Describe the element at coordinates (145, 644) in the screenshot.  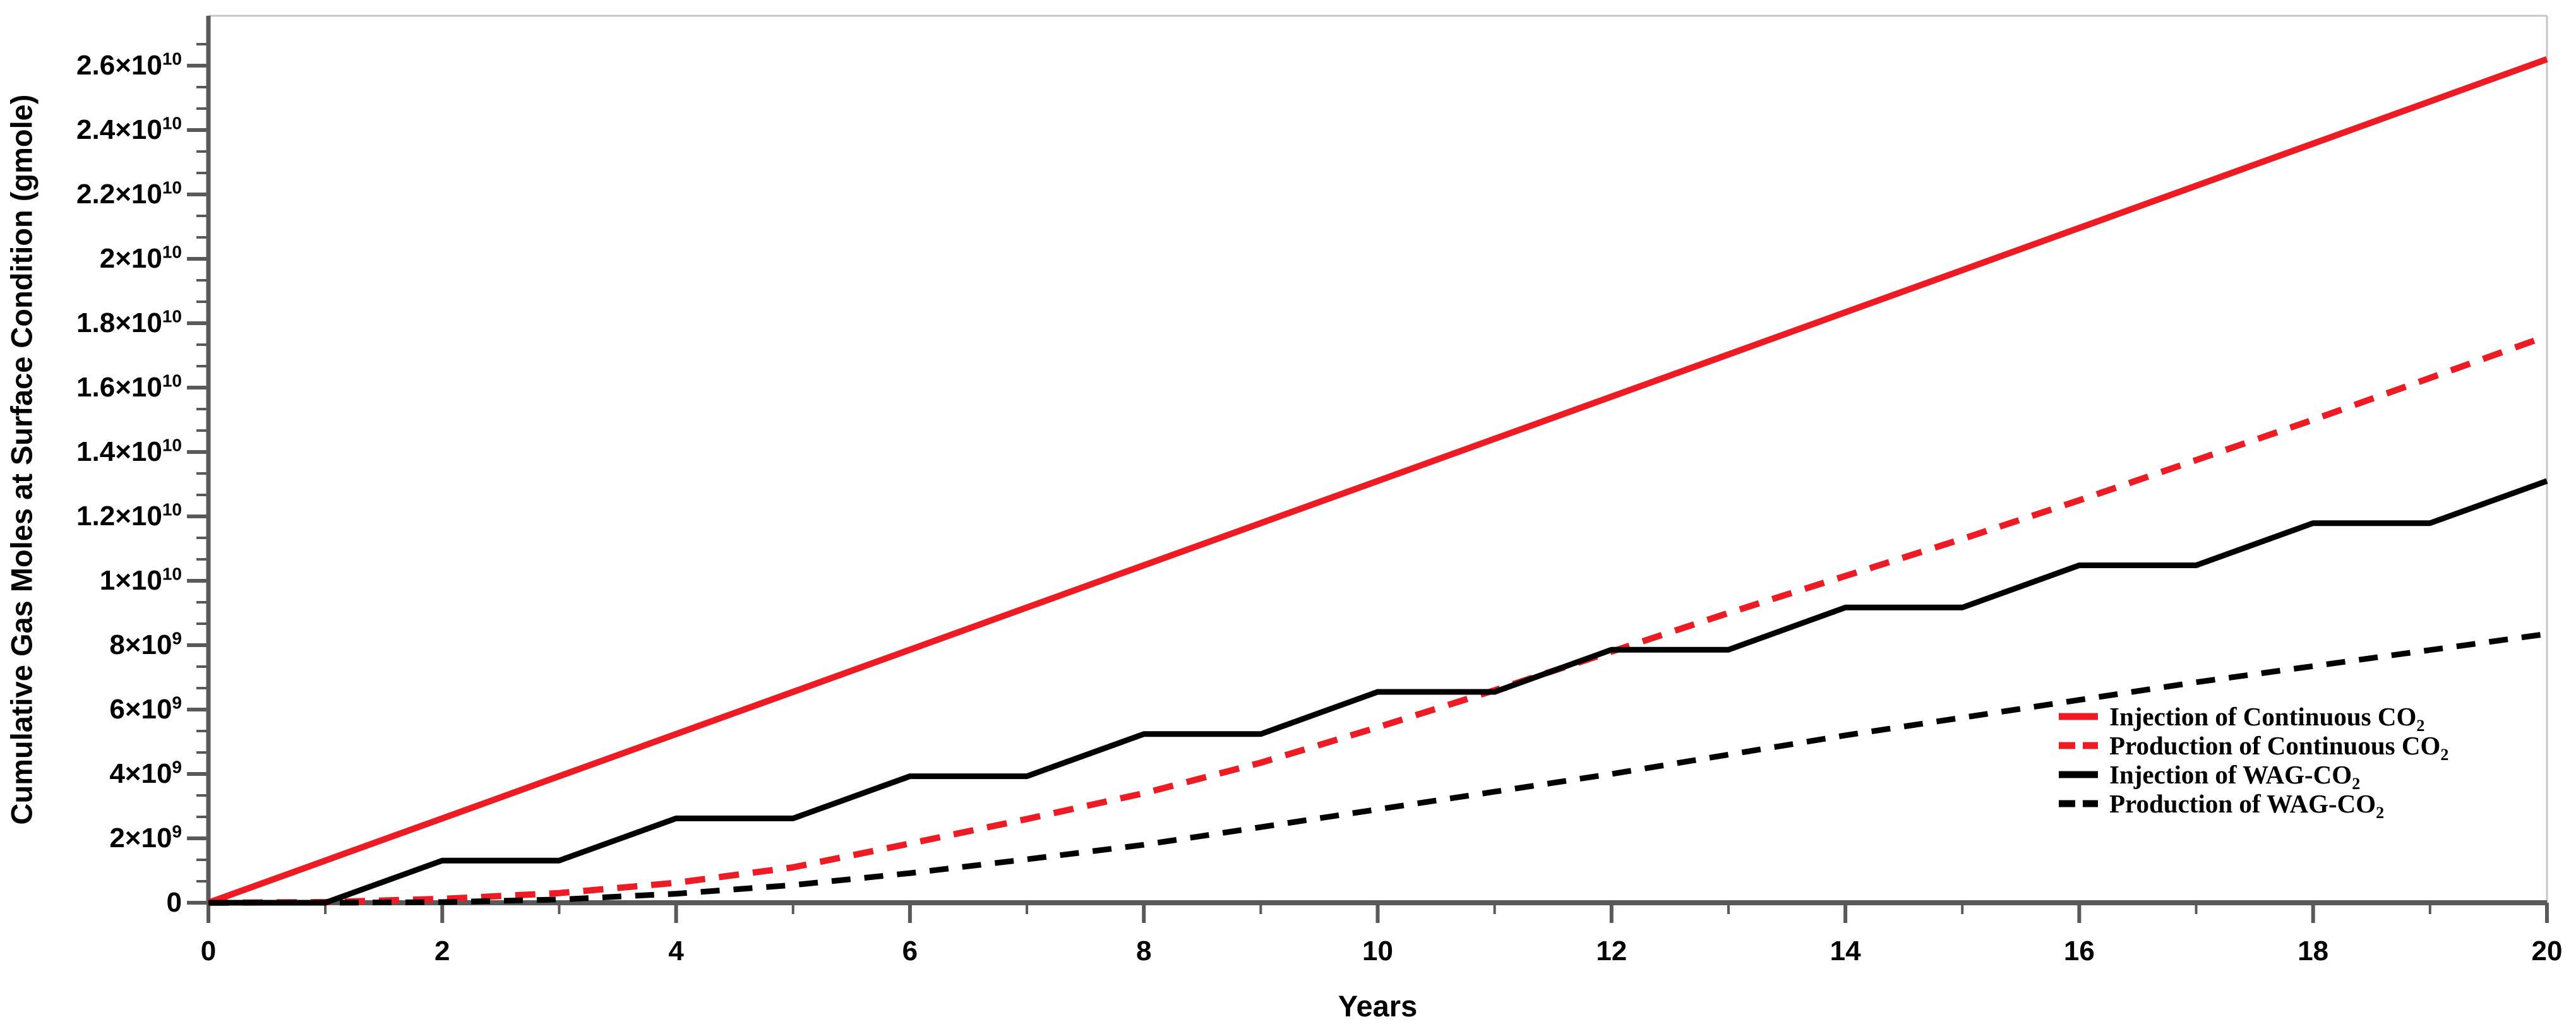
I see `y-tick-label: 8×10⁹` at that location.